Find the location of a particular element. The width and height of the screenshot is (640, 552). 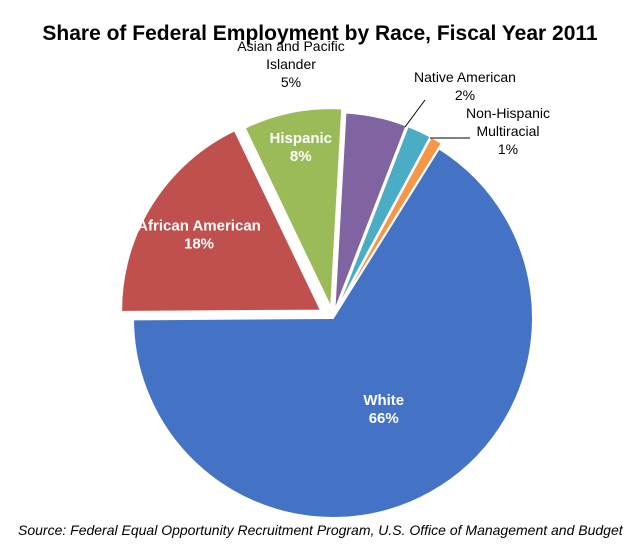

slice-label-white: White 66% is located at coordinates (383, 409).